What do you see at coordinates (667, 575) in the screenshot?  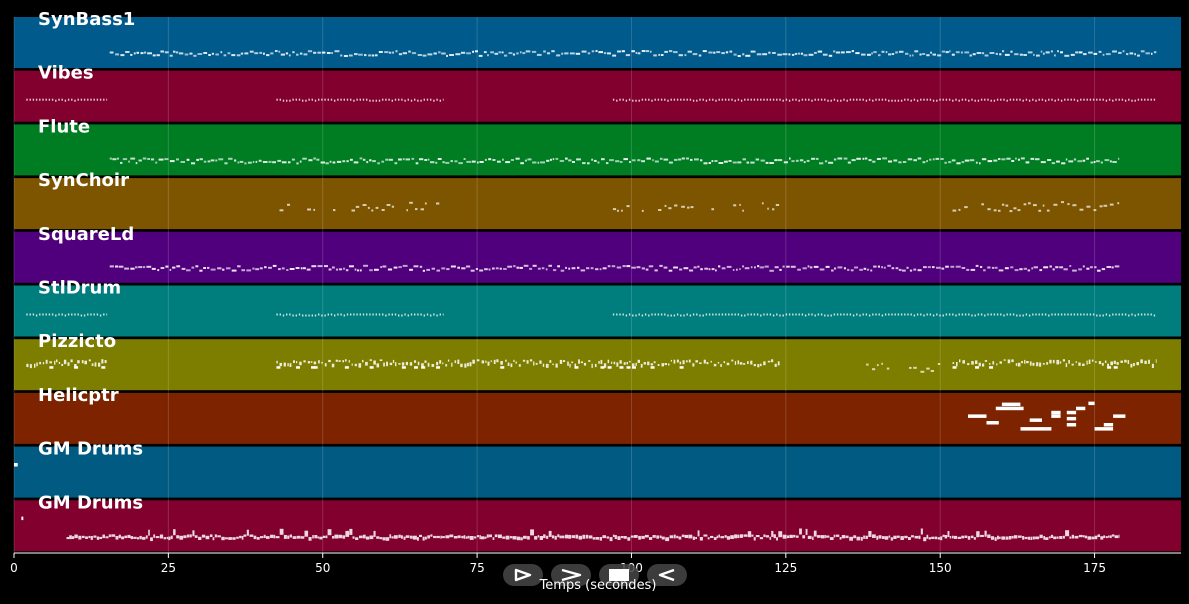 I see `rewind-button` at bounding box center [667, 575].